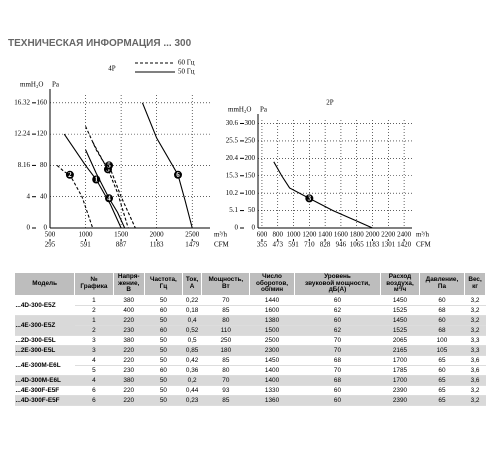  What do you see at coordinates (44, 326) in the screenshot?
I see `model-cell: ...4E-300-E5Z` at bounding box center [44, 326].